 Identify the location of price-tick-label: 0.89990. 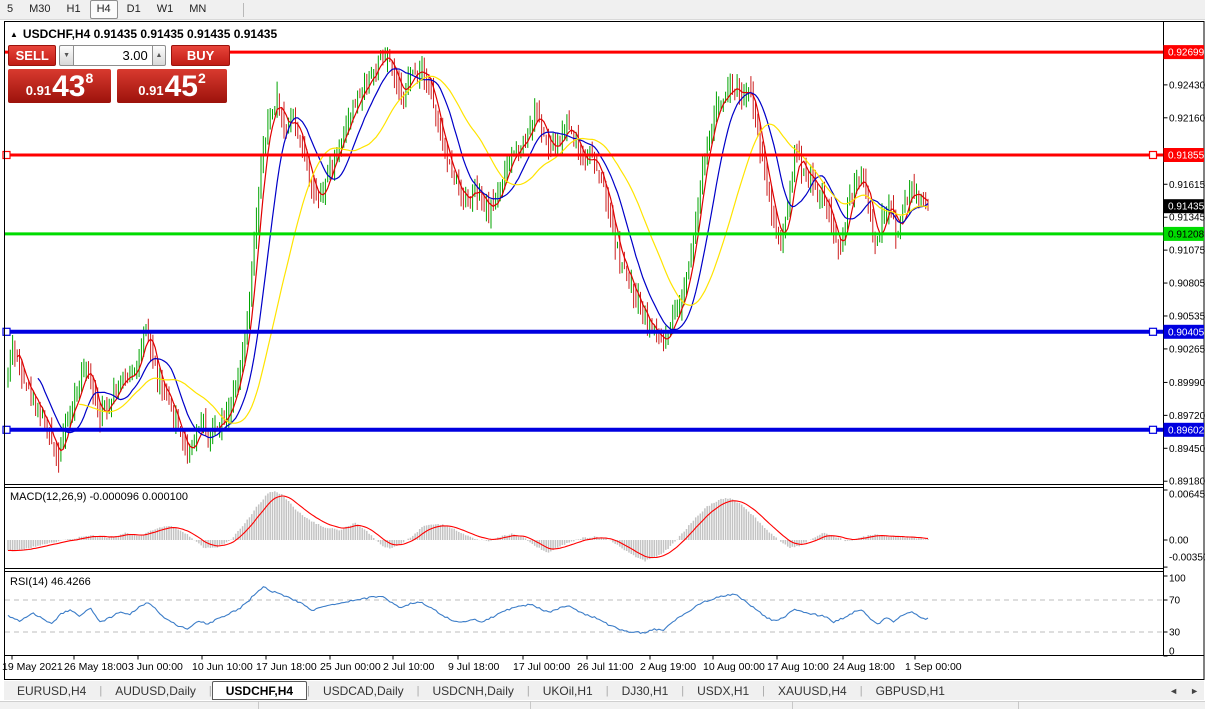
(1187, 383).